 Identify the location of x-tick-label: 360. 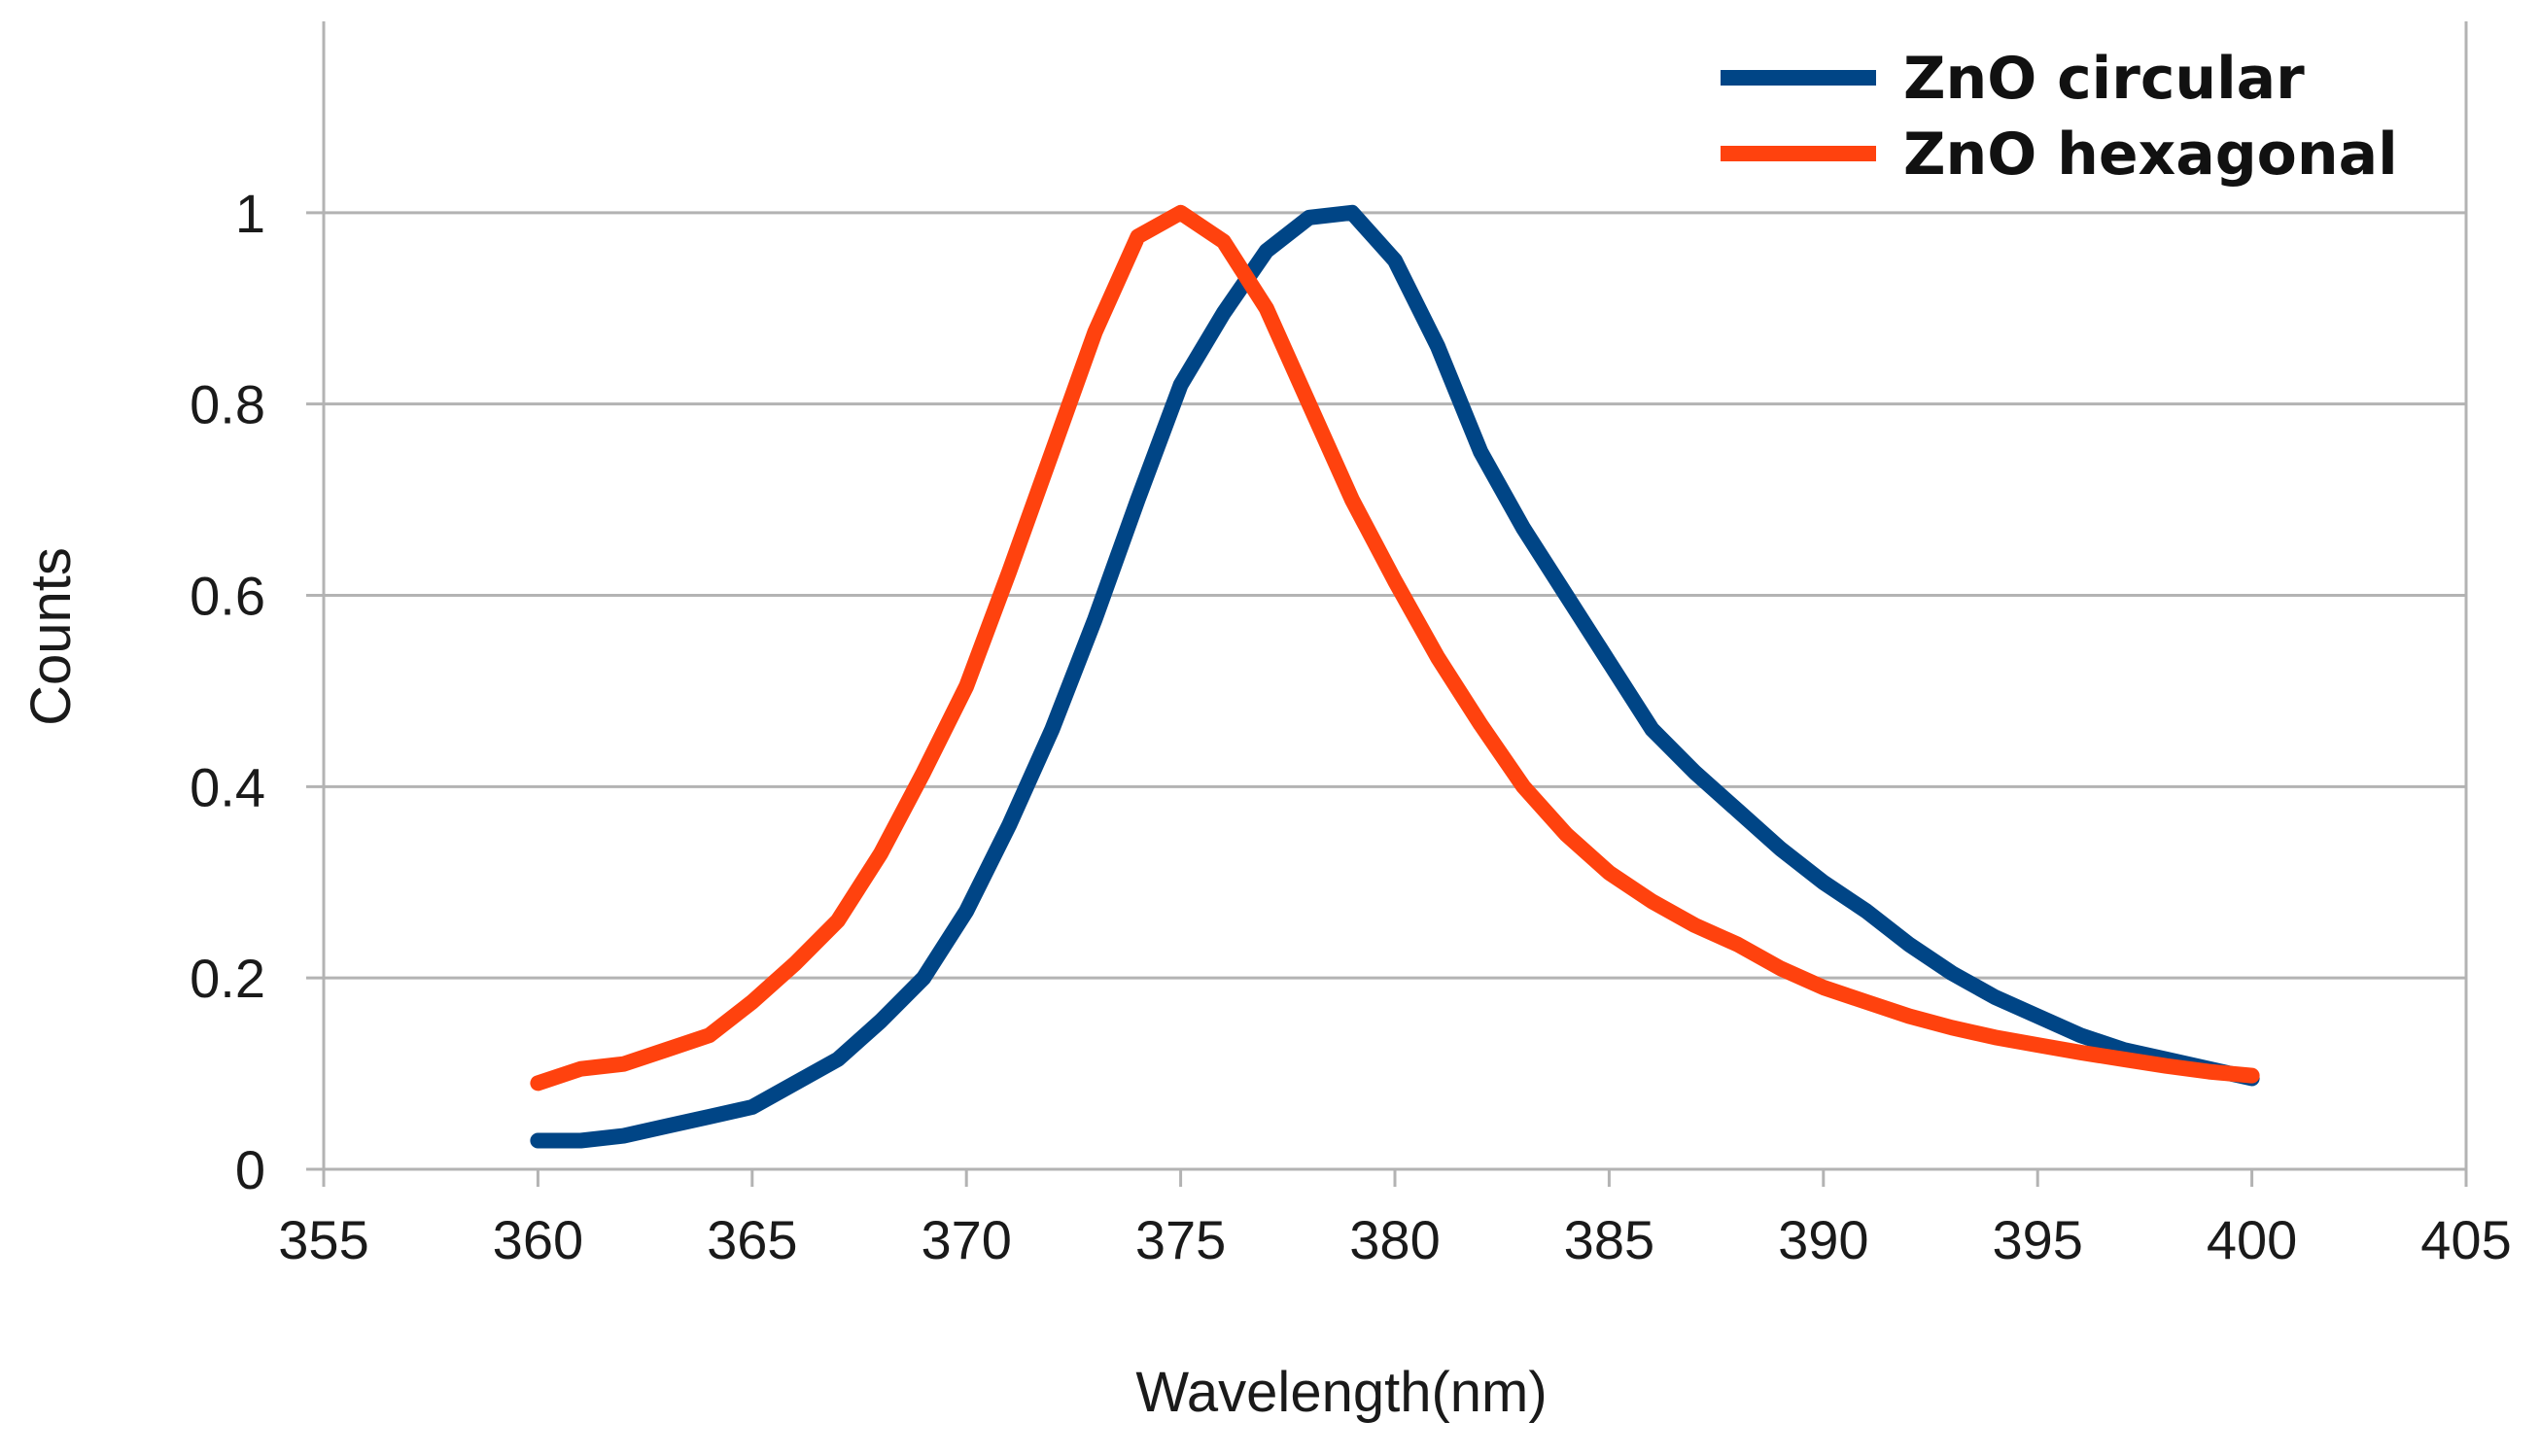
(538, 1239).